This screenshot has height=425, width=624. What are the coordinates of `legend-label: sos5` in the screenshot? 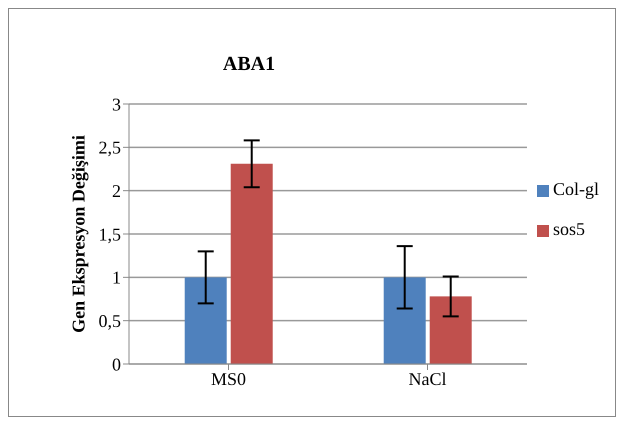 It's located at (568, 229).